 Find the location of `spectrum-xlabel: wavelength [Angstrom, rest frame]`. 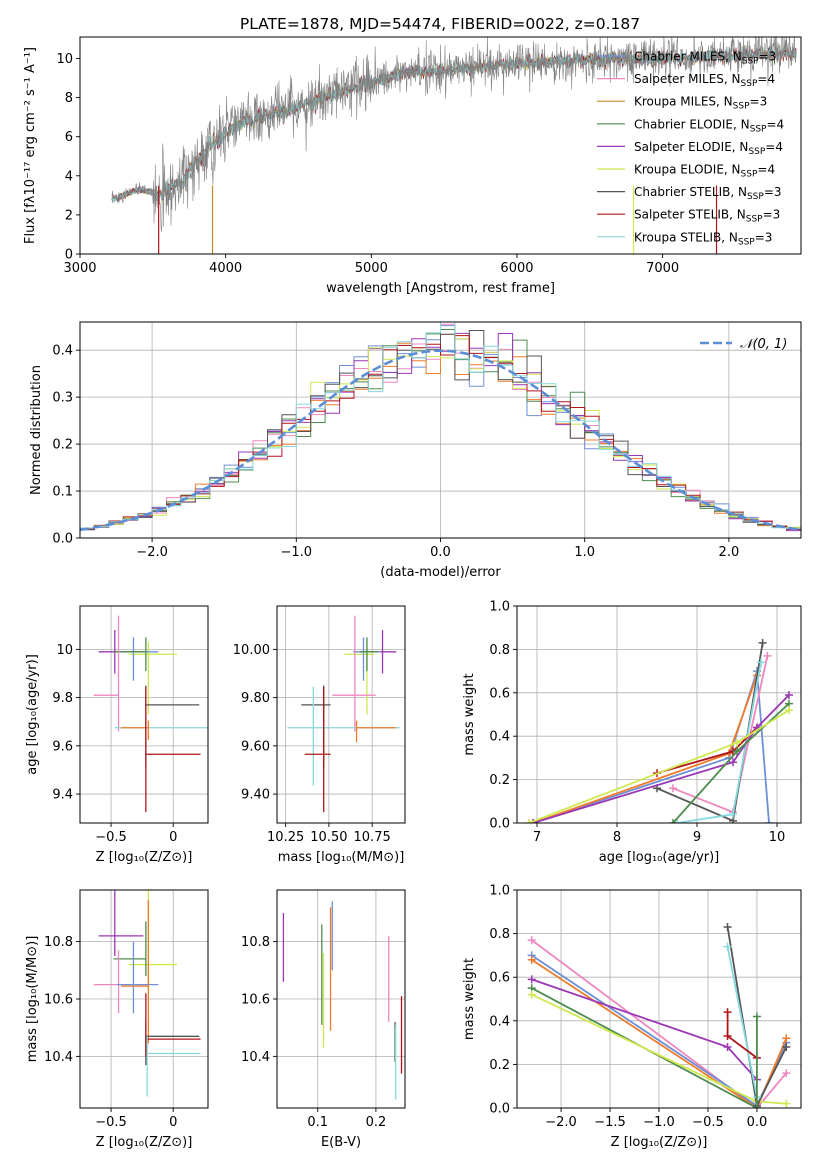

spectrum-xlabel: wavelength [Angstrom, rest frame] is located at coordinates (440, 288).